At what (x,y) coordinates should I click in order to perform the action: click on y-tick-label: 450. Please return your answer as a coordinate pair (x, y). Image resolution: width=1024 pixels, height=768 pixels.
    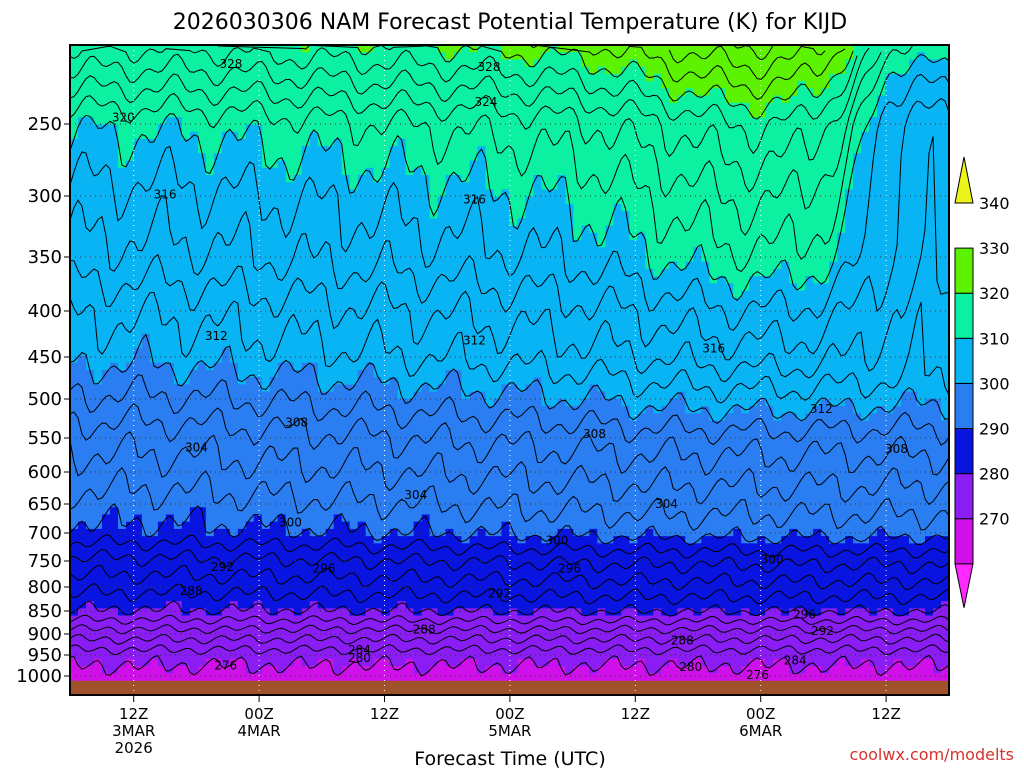
    Looking at the image, I should click on (45, 357).